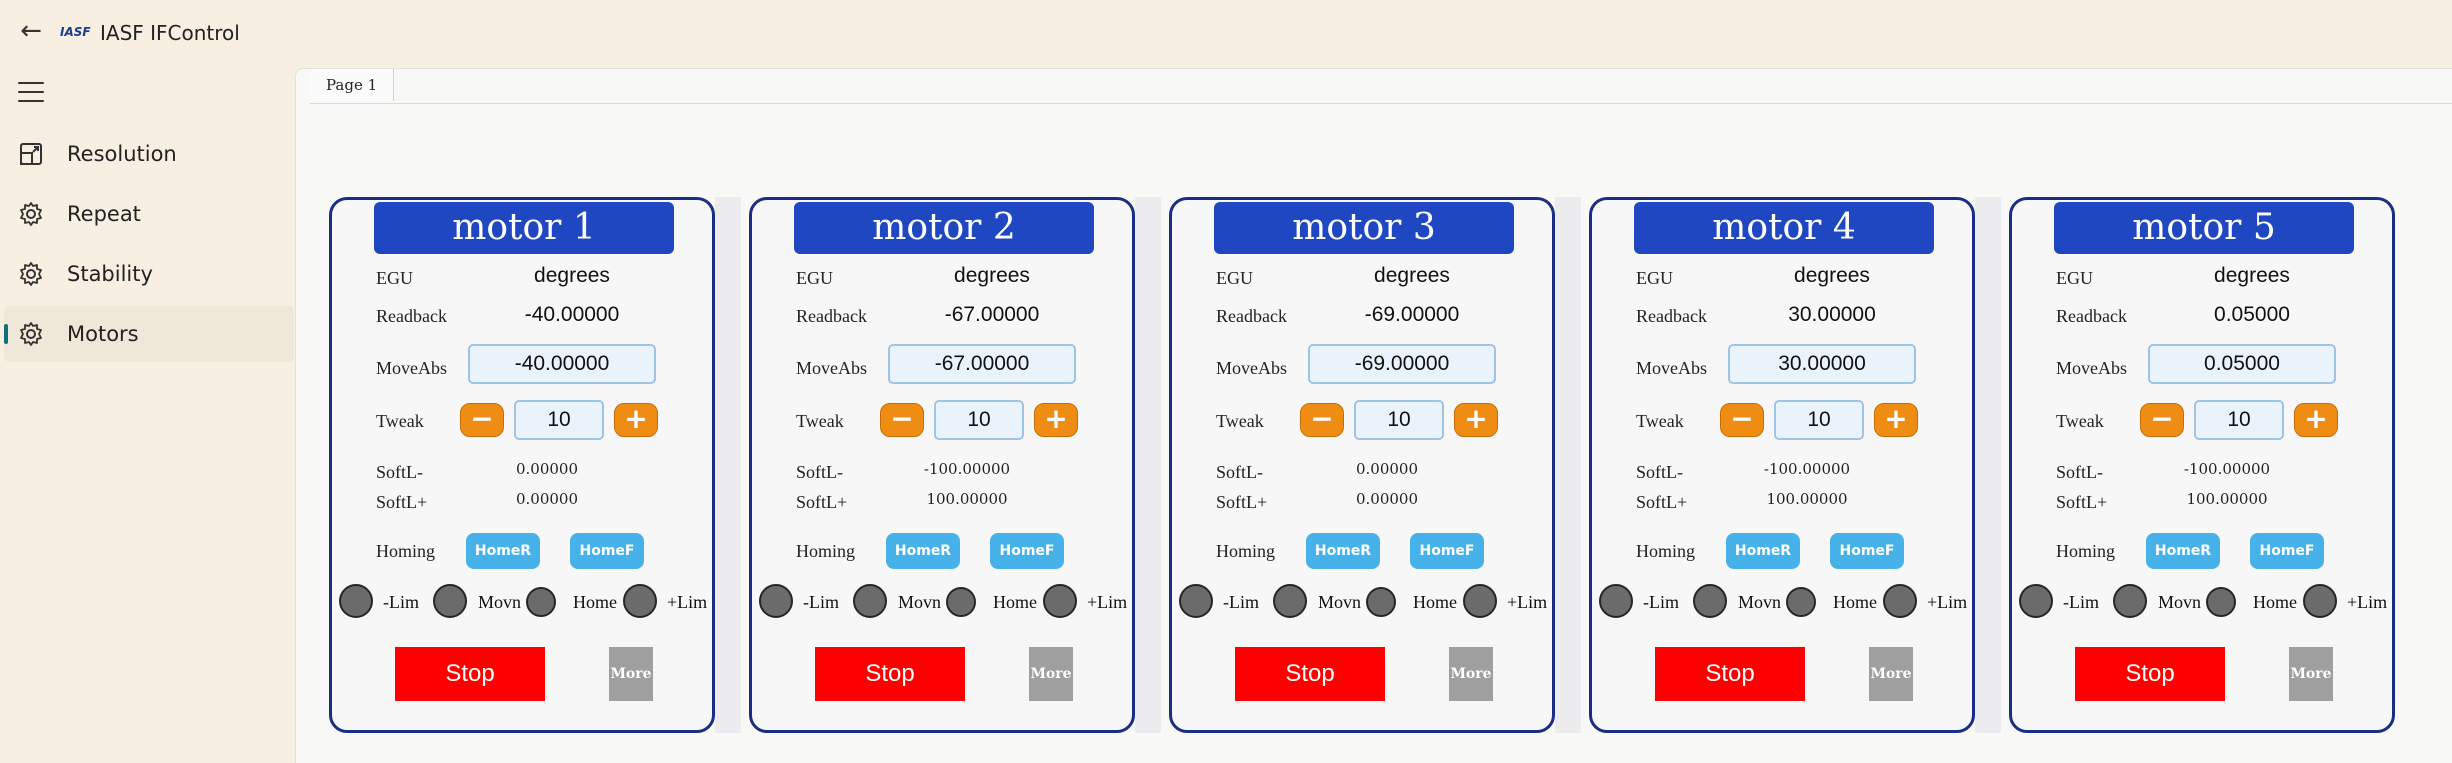  I want to click on motor-title: motor 5, so click(2204, 228).